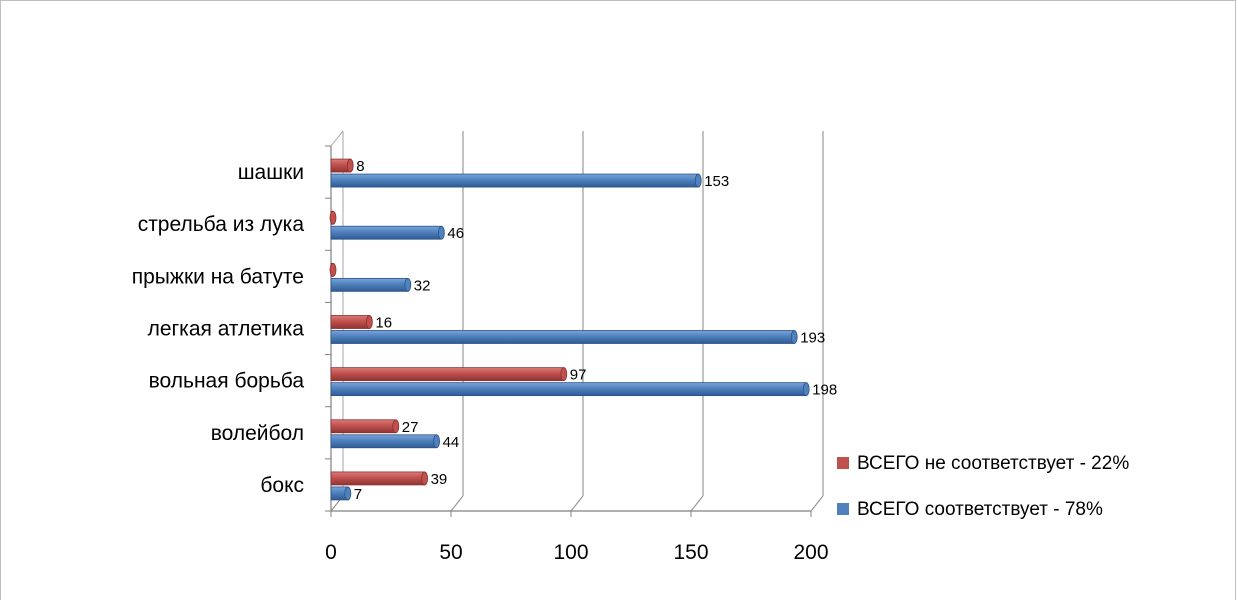 The image size is (1238, 606). I want to click on data-label: 16, so click(383, 323).